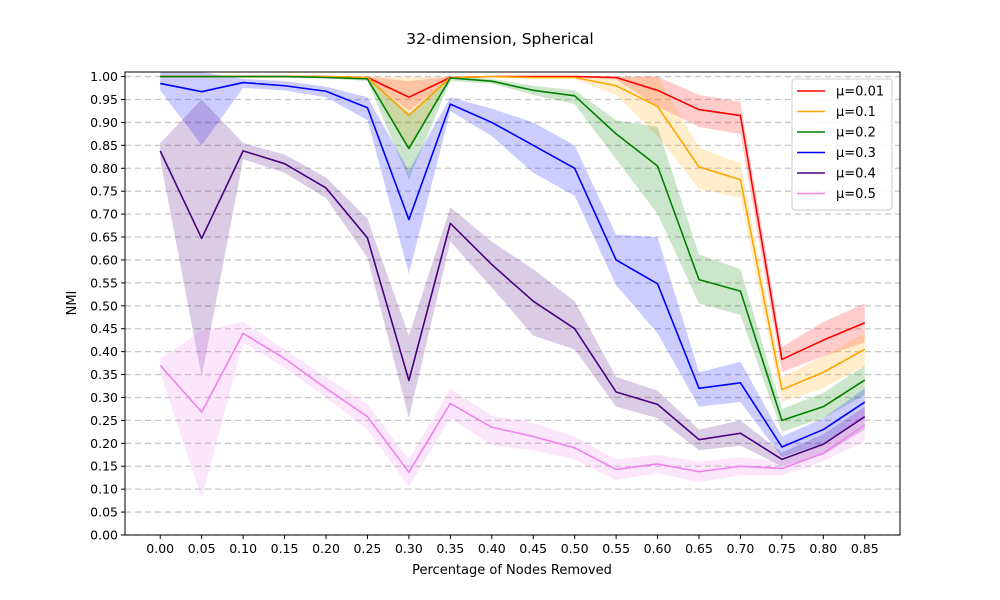 Image resolution: width=1000 pixels, height=600 pixels. What do you see at coordinates (160, 548) in the screenshot?
I see `x-tick-label: 0.00` at bounding box center [160, 548].